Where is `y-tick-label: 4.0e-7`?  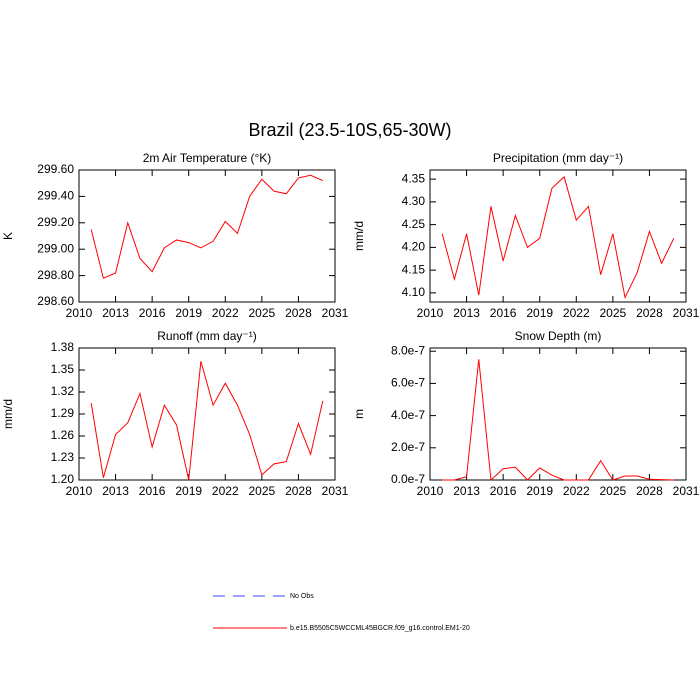
y-tick-label: 4.0e-7 is located at coordinates (408, 415).